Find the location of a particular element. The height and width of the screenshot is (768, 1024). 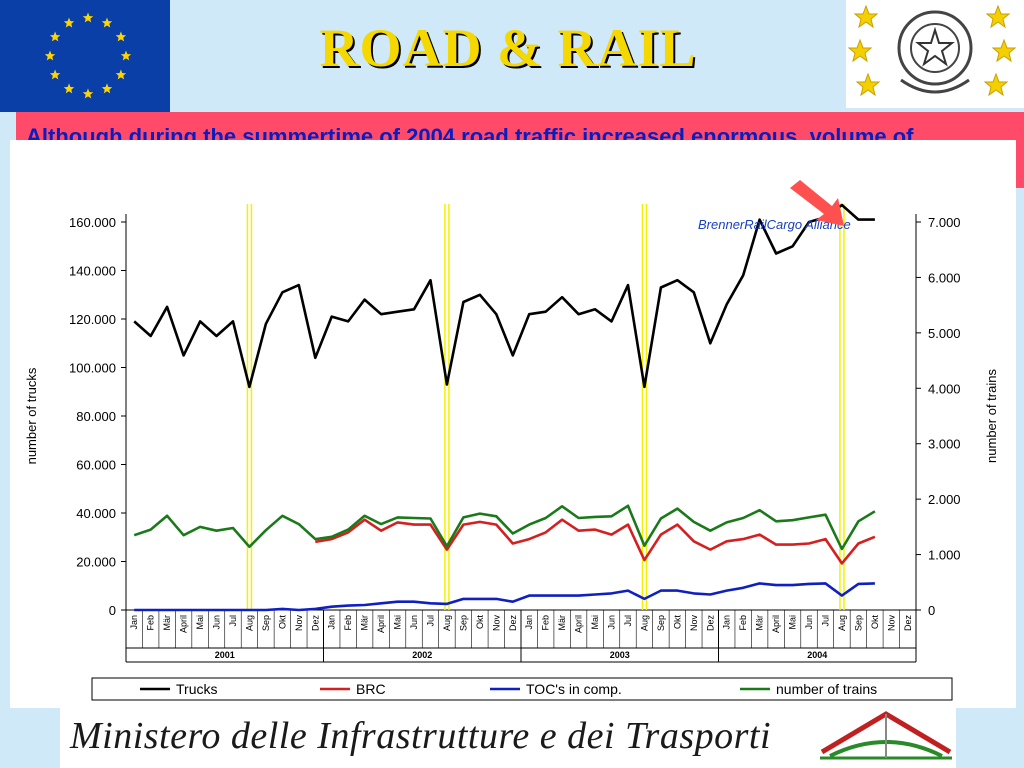

legend-label: Trucks is located at coordinates (196, 689).